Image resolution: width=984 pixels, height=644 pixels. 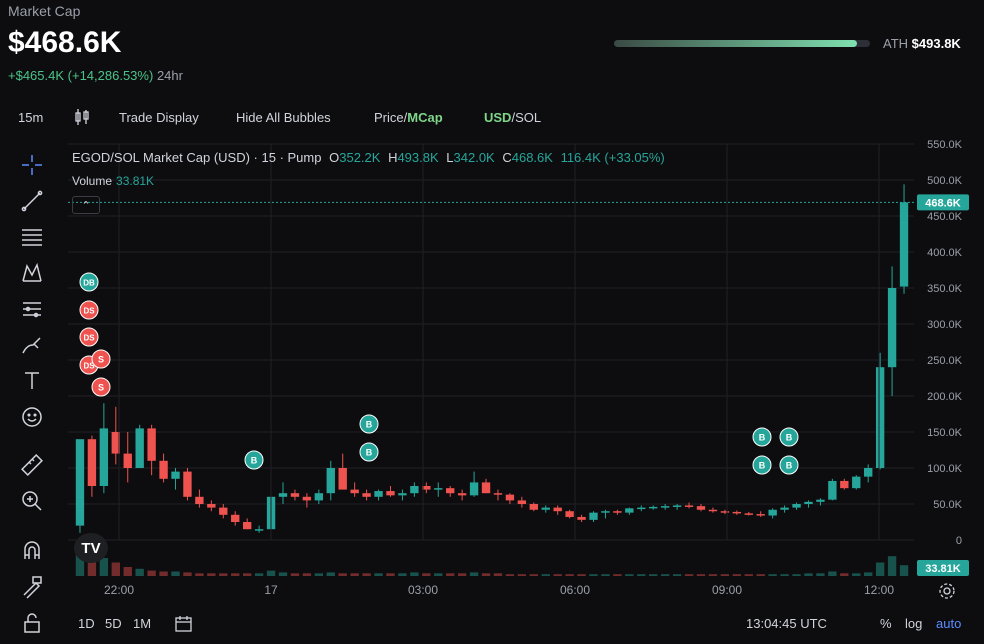 What do you see at coordinates (32, 551) in the screenshot?
I see `magnet-icon` at bounding box center [32, 551].